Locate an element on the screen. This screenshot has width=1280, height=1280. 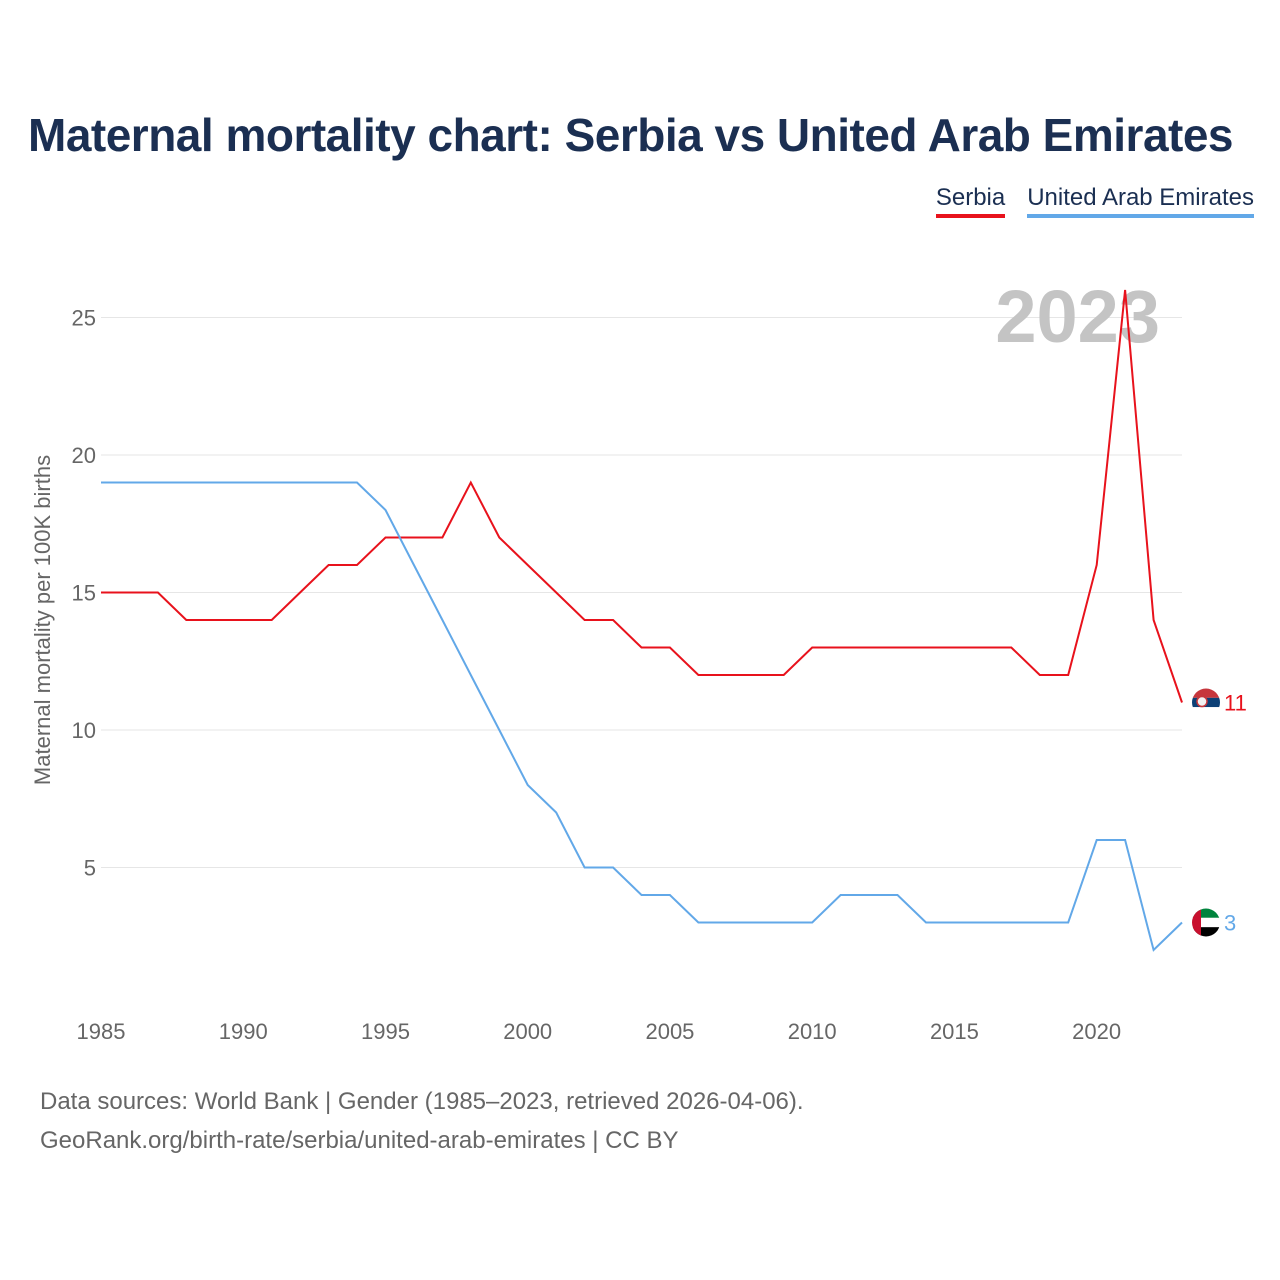
x-tick-label-2005: 2005 is located at coordinates (669, 1031).